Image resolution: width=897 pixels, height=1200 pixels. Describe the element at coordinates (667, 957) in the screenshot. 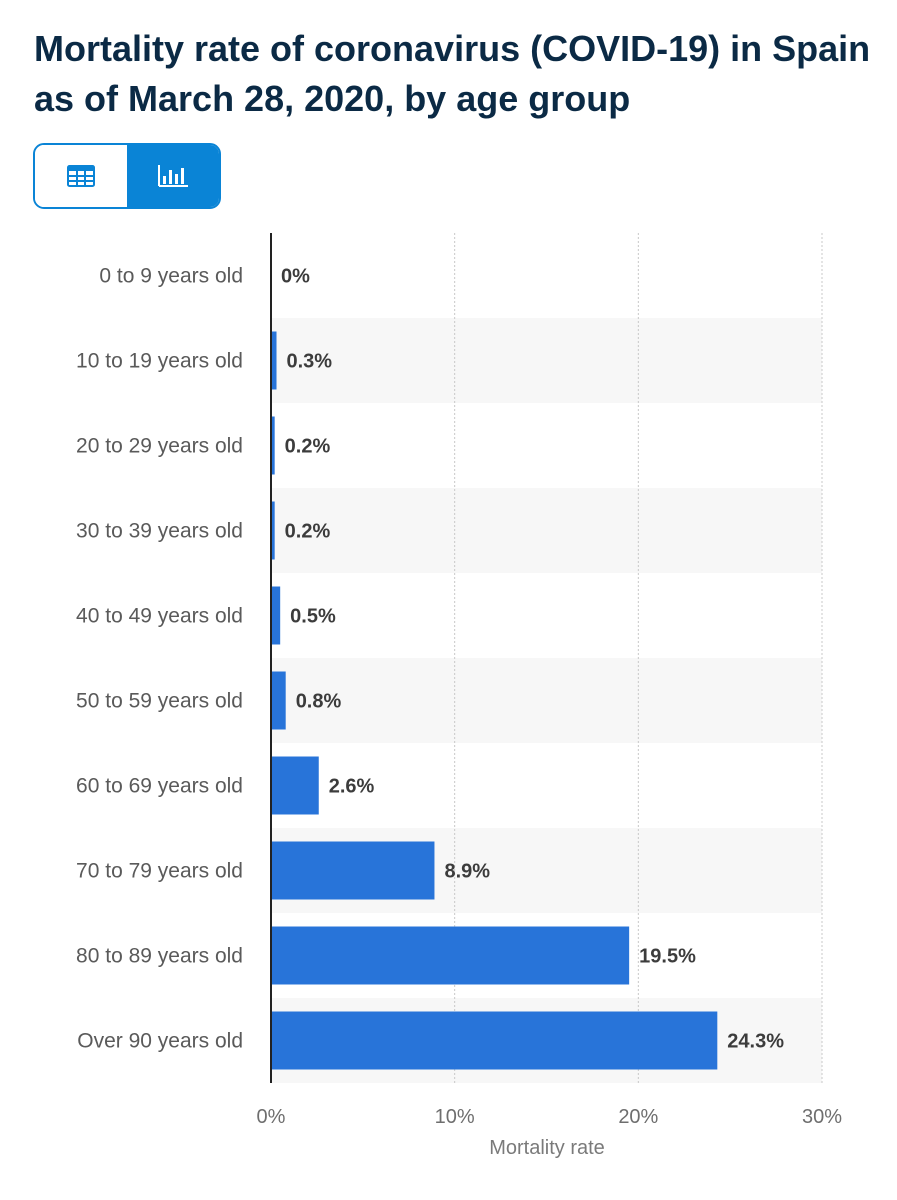

I see `bar-value-label: 19.5%` at that location.